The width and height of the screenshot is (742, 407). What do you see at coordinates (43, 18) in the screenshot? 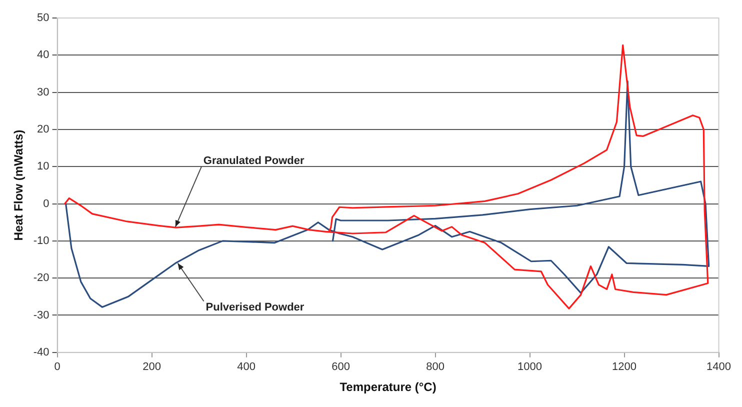
I see `y-tick-label: 50` at bounding box center [43, 18].